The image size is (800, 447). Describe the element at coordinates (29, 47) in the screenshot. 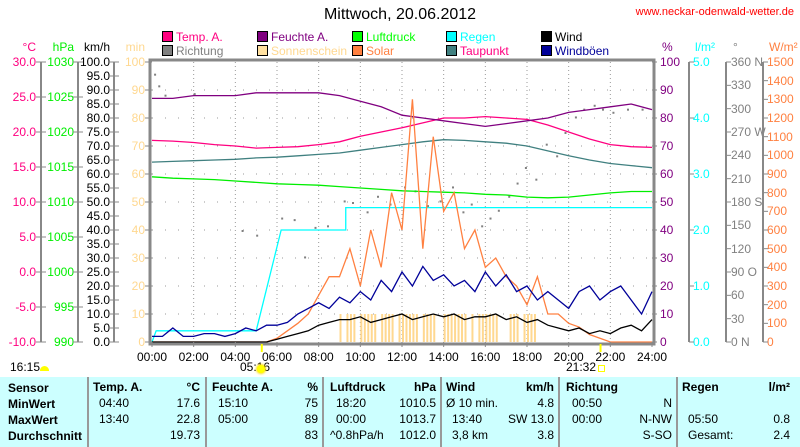

I see `axis-unit-temp: °C` at that location.